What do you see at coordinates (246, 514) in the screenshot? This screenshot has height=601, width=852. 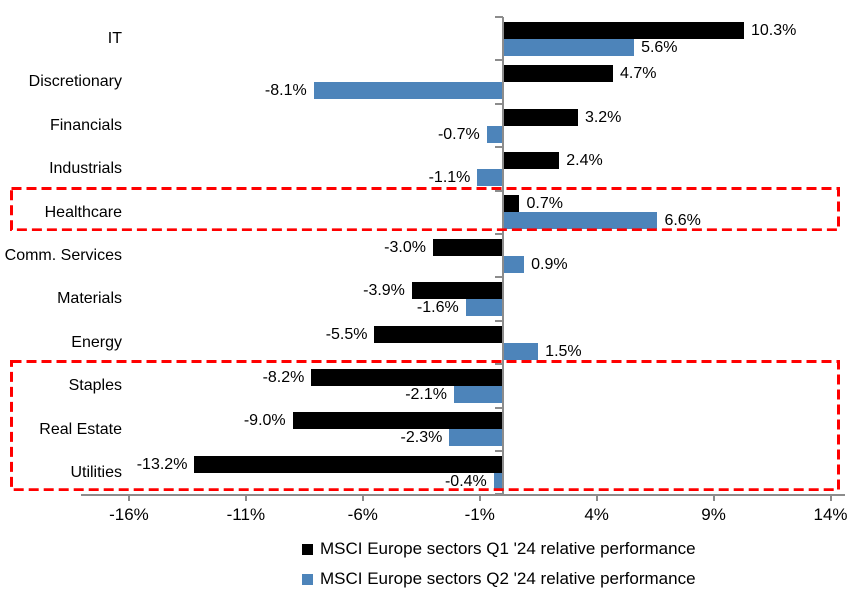 I see `x-axis-tick-label: -11%` at bounding box center [246, 514].